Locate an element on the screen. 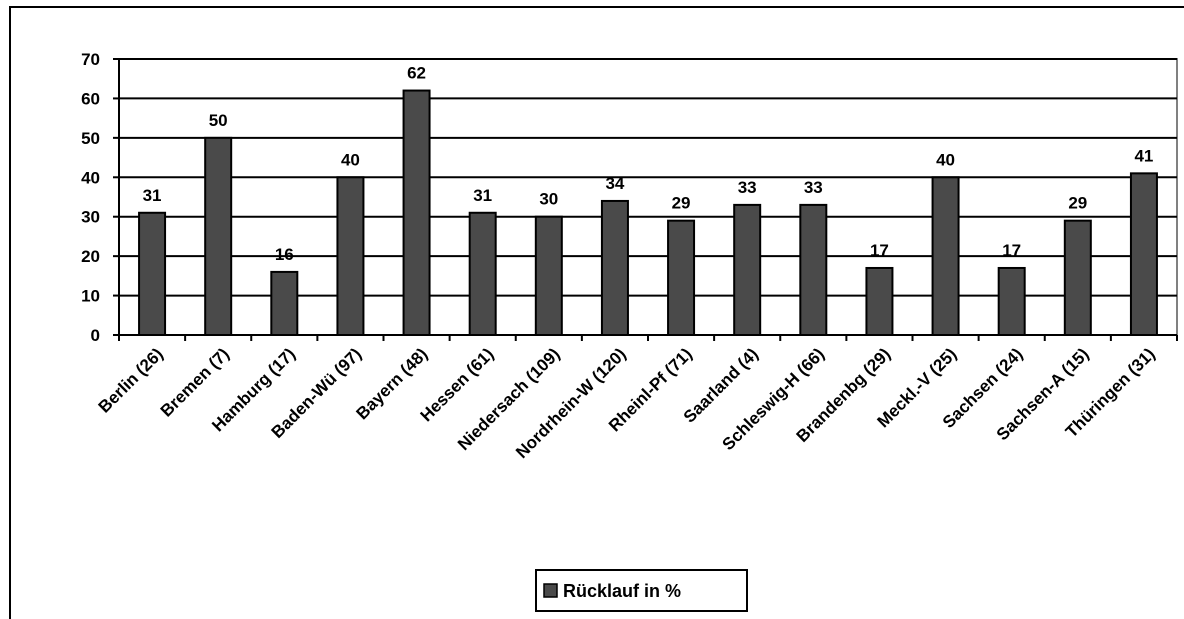 This screenshot has height=619, width=1184. y-tick-label: 10 is located at coordinates (90, 296).